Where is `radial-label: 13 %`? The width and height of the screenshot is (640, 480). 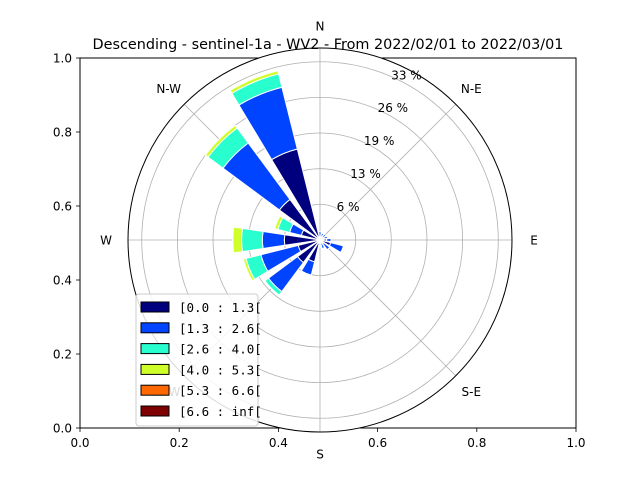 radial-label: 13 % is located at coordinates (365, 174).